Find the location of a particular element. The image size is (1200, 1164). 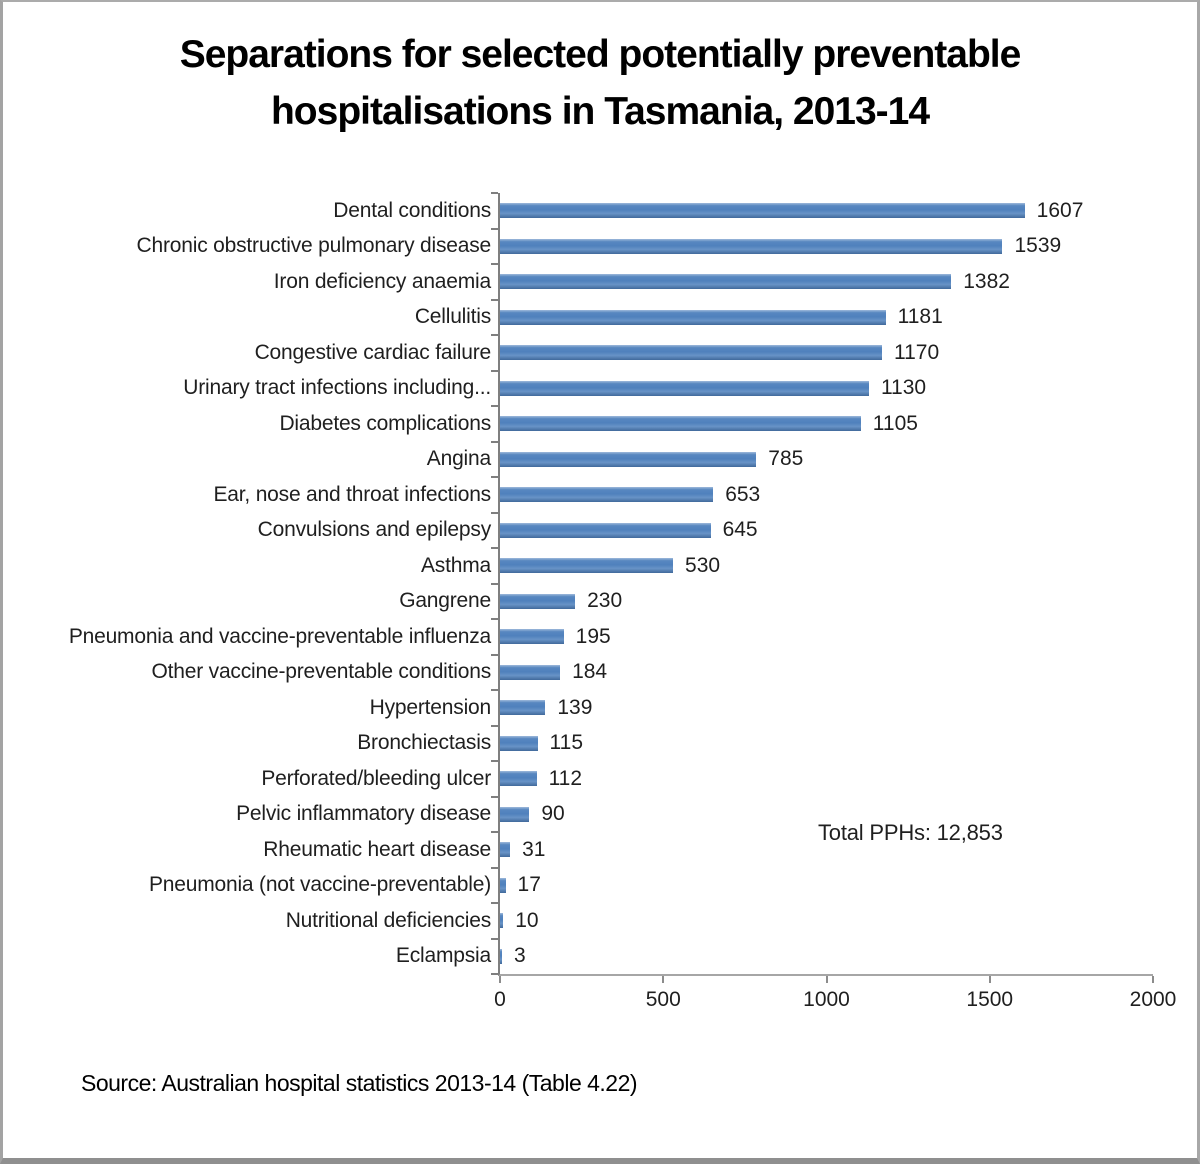

category-label: Hypertension is located at coordinates (430, 707).